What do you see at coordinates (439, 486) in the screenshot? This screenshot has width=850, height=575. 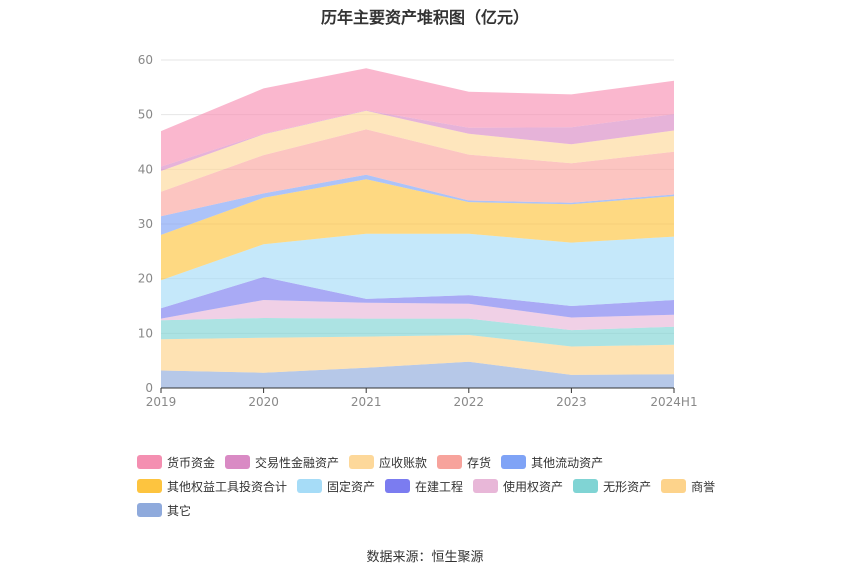 I see `legend-label: 在建工程` at bounding box center [439, 486].